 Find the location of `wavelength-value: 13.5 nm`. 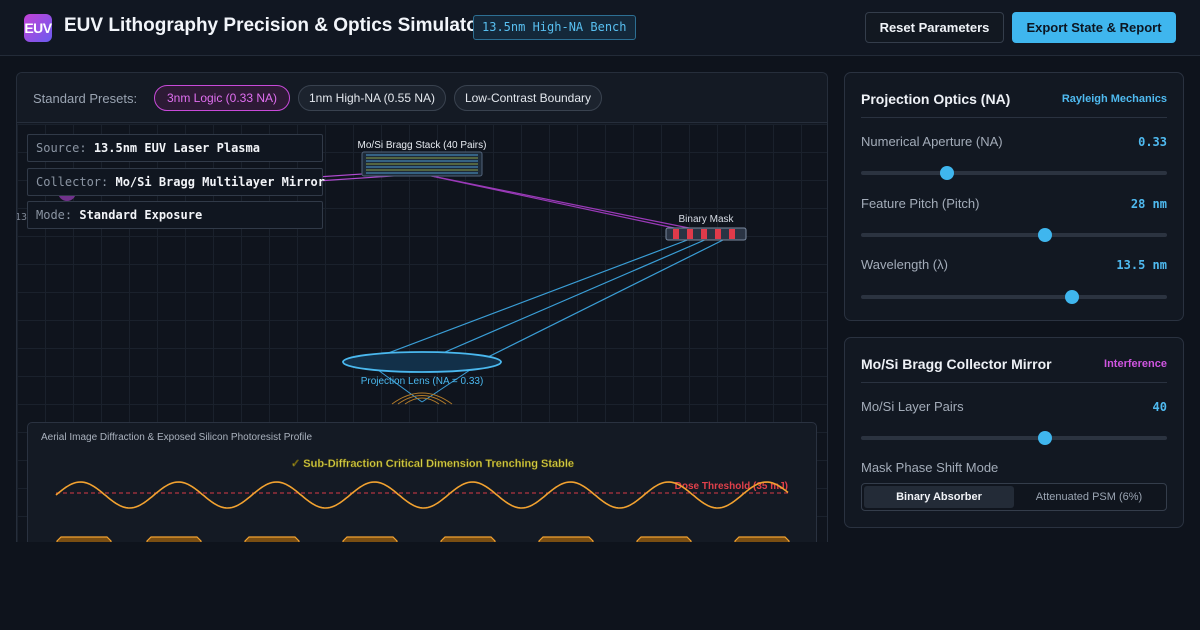

wavelength-value: 13.5 nm is located at coordinates (1141, 265).